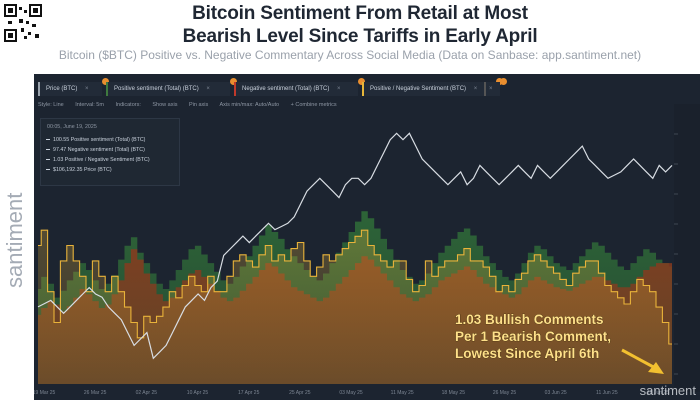 The height and width of the screenshot is (400, 700). What do you see at coordinates (147, 393) in the screenshot?
I see `x-tick-label: 02 Apr 25` at bounding box center [147, 393].